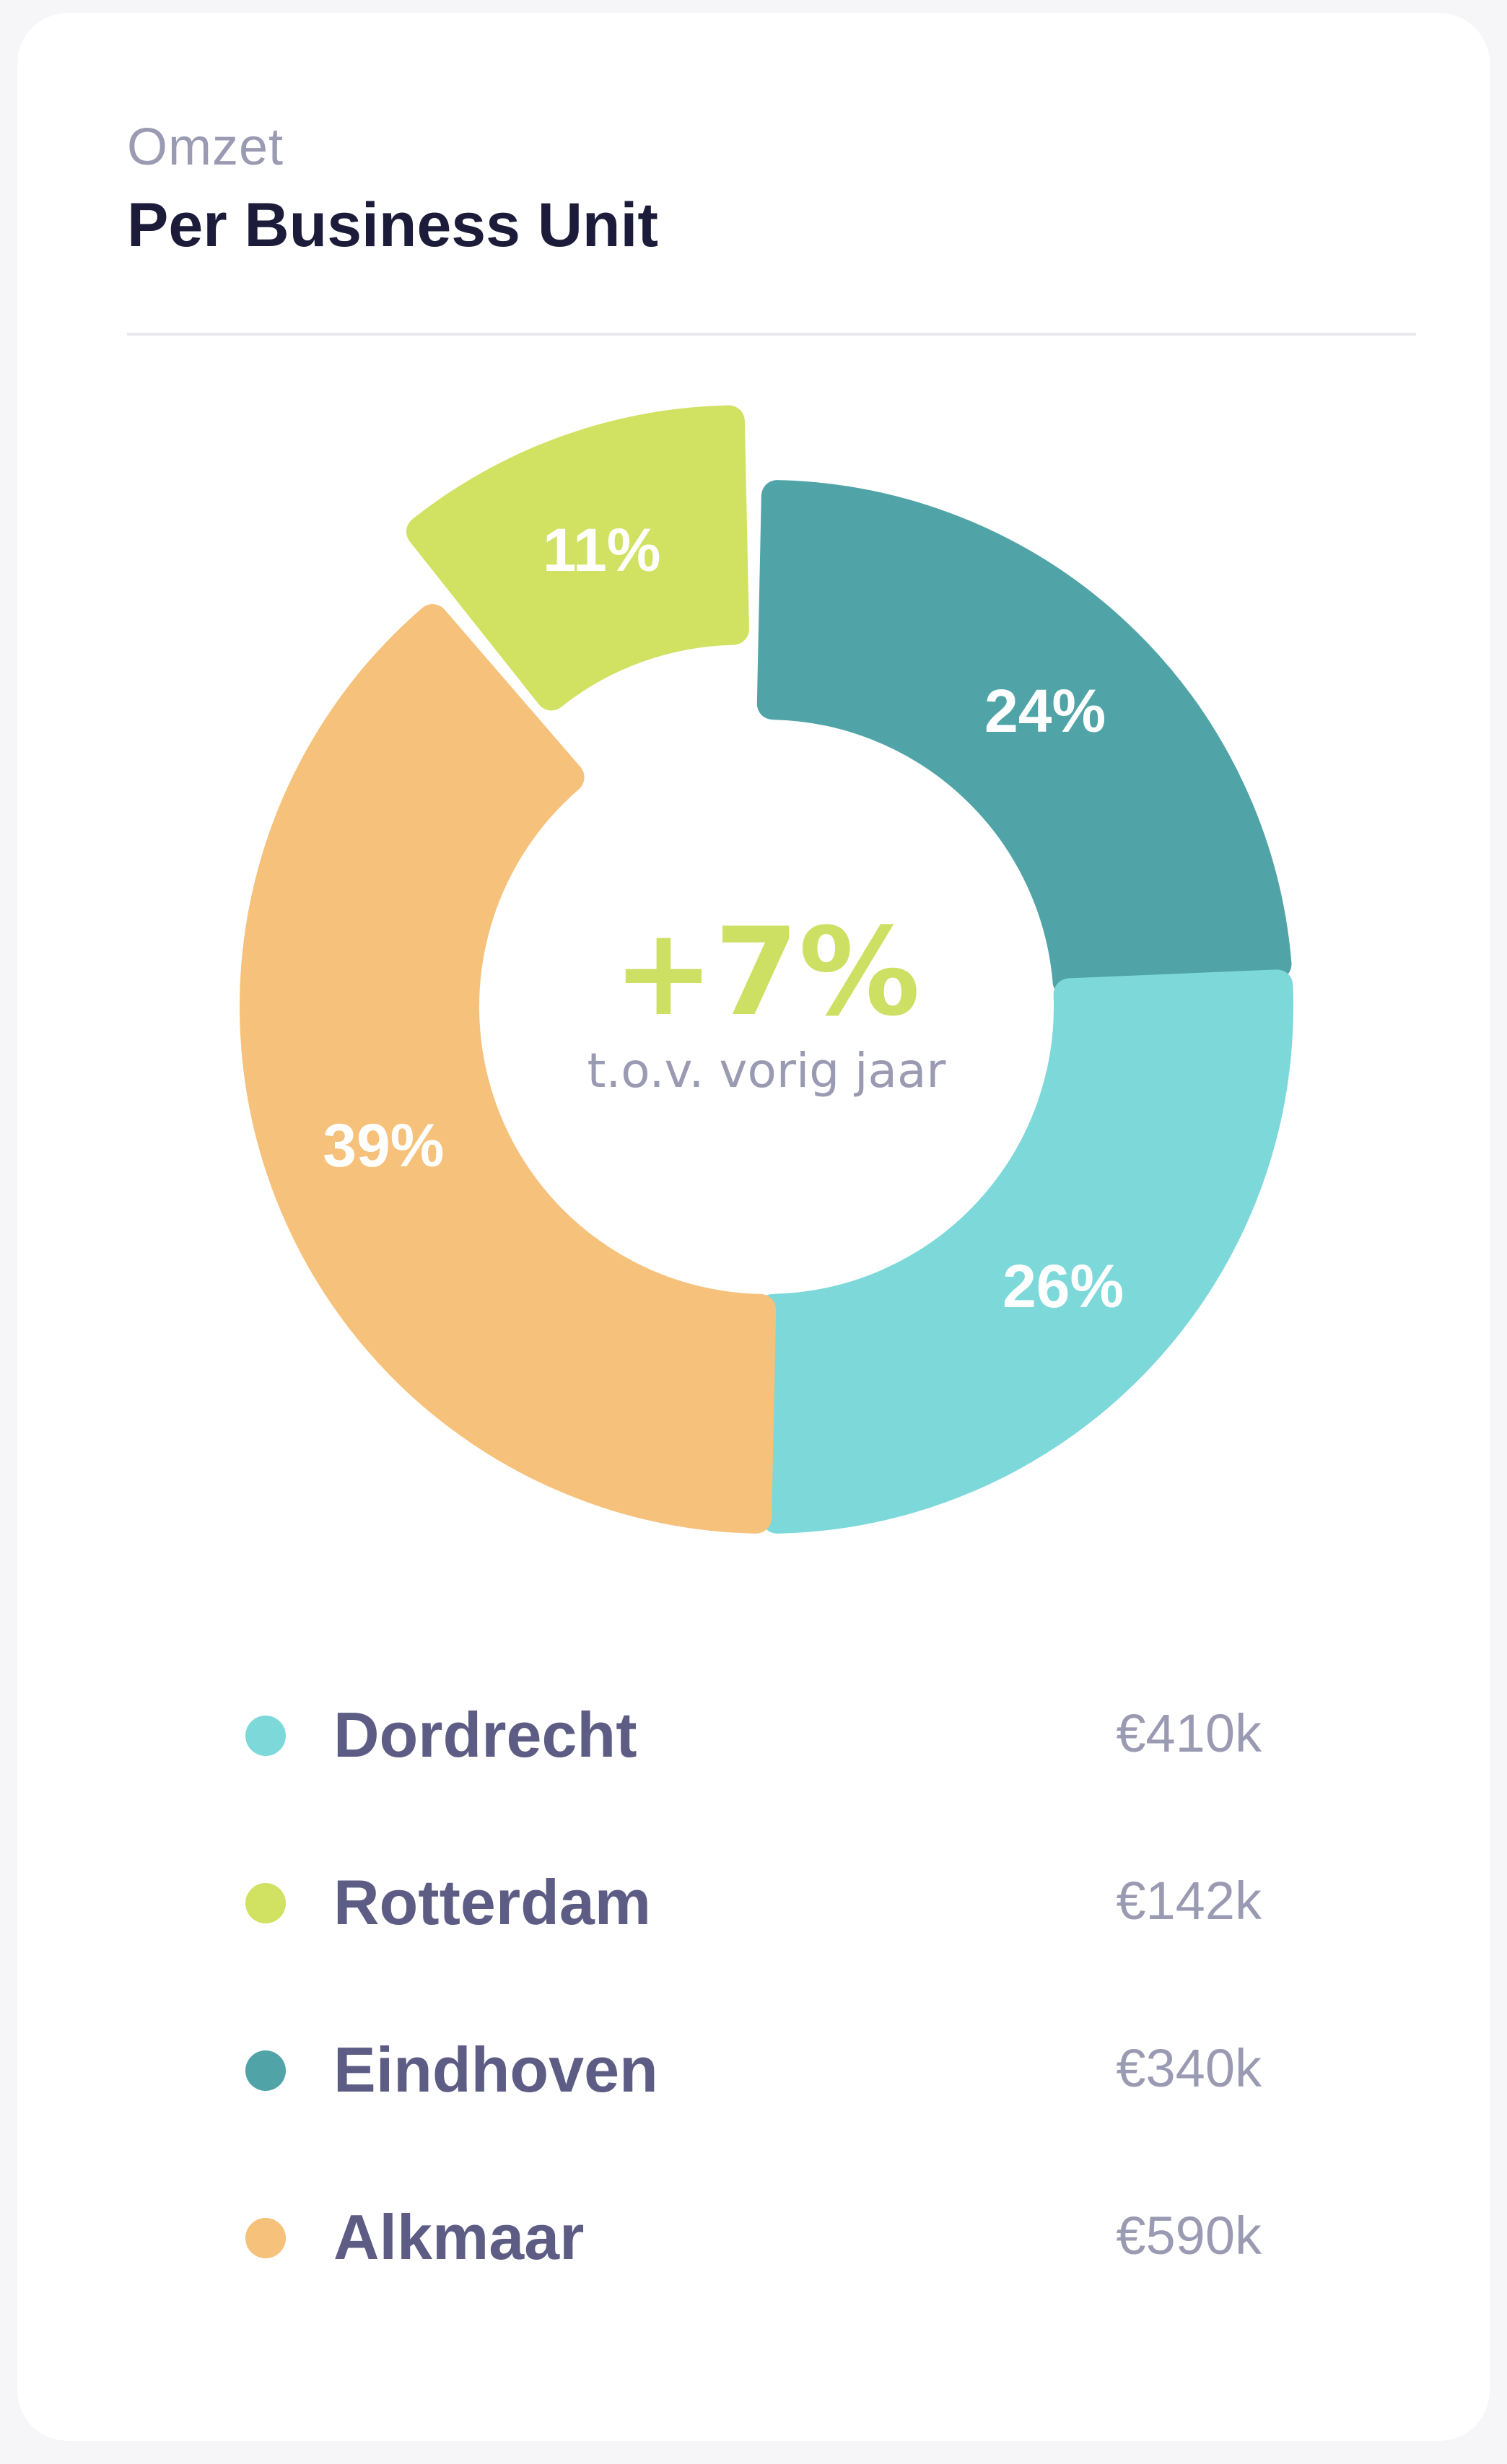 This screenshot has height=2464, width=1507. What do you see at coordinates (753, 1736) in the screenshot?
I see `legend-item: Dordrecht €410k` at bounding box center [753, 1736].